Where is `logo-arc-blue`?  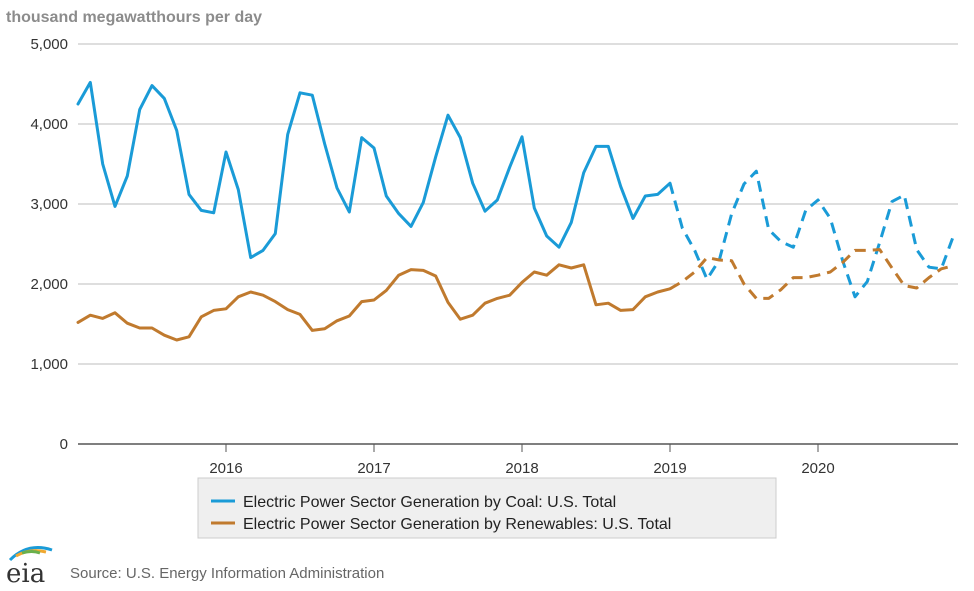
logo-arc-blue is located at coordinates (30, 554).